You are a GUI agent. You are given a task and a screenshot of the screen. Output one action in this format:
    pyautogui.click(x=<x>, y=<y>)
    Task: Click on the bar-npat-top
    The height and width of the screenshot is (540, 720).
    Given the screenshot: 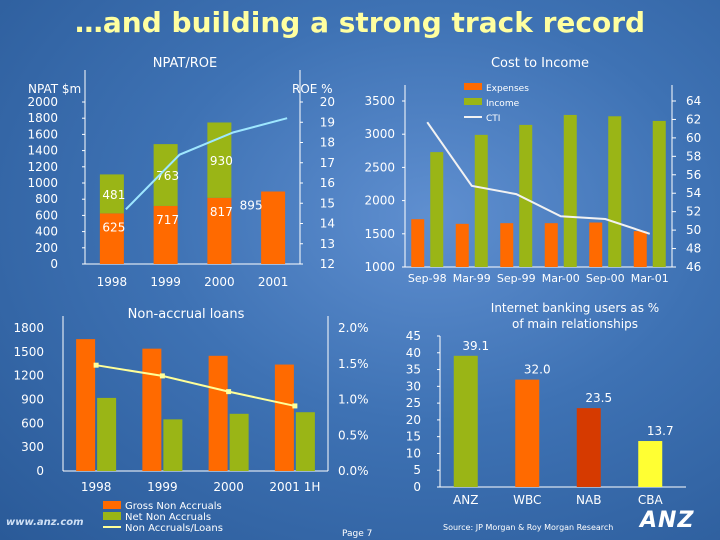 What is the action you would take?
    pyautogui.click(x=111, y=194)
    